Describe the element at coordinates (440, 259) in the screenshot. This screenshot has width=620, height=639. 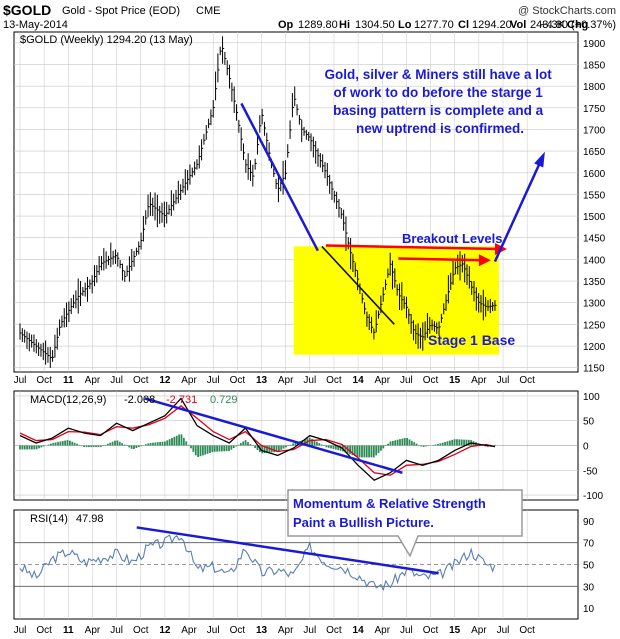
I see `breakout-line-lower` at that location.